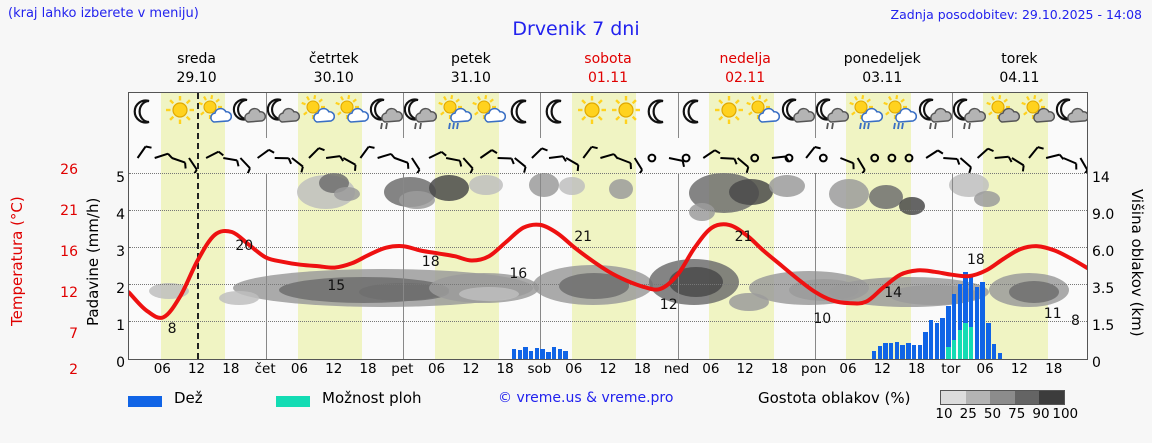  Describe the element at coordinates (69, 170) in the screenshot. I see `temp-tick-0: 26` at that location.